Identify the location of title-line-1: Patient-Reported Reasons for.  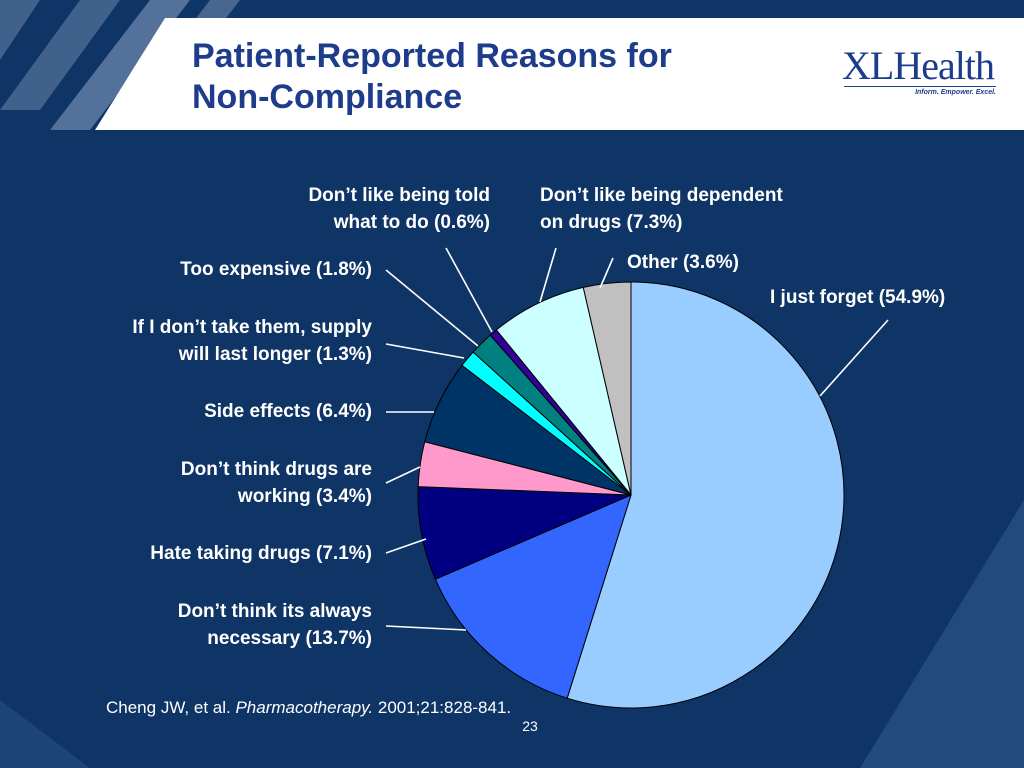
(432, 56).